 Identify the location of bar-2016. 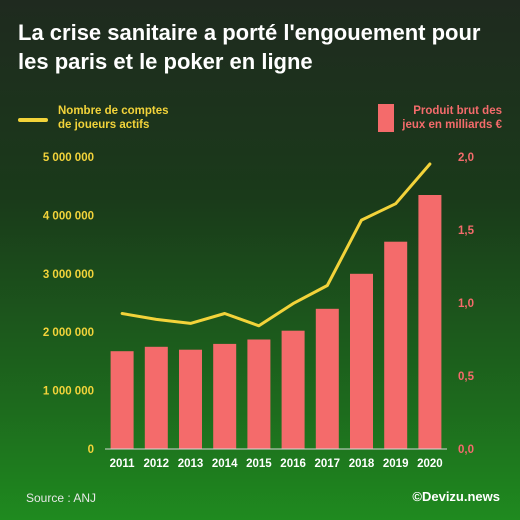
(293, 389).